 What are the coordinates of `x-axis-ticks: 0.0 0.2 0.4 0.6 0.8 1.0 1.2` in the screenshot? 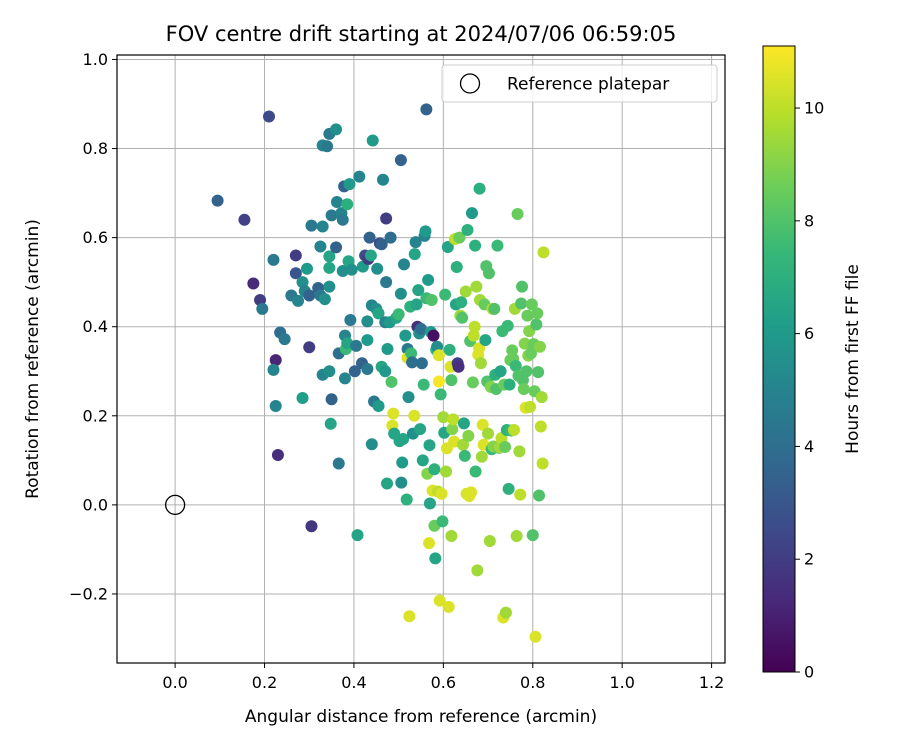 It's located at (443, 677).